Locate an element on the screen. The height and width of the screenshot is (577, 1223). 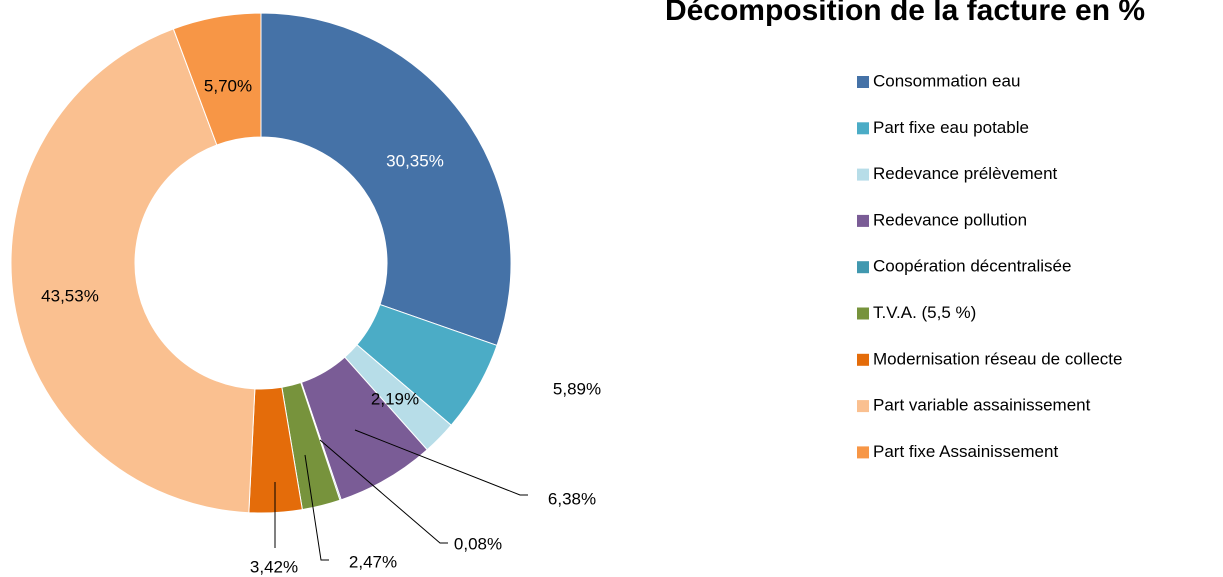
data-label: 2,47% is located at coordinates (373, 561).